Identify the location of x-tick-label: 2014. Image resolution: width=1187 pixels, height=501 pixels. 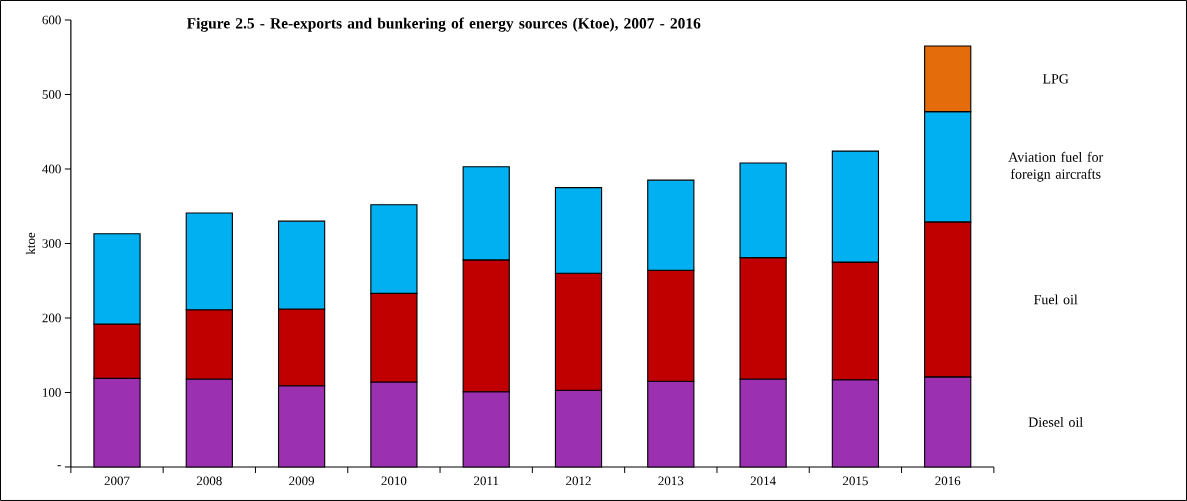
(763, 481).